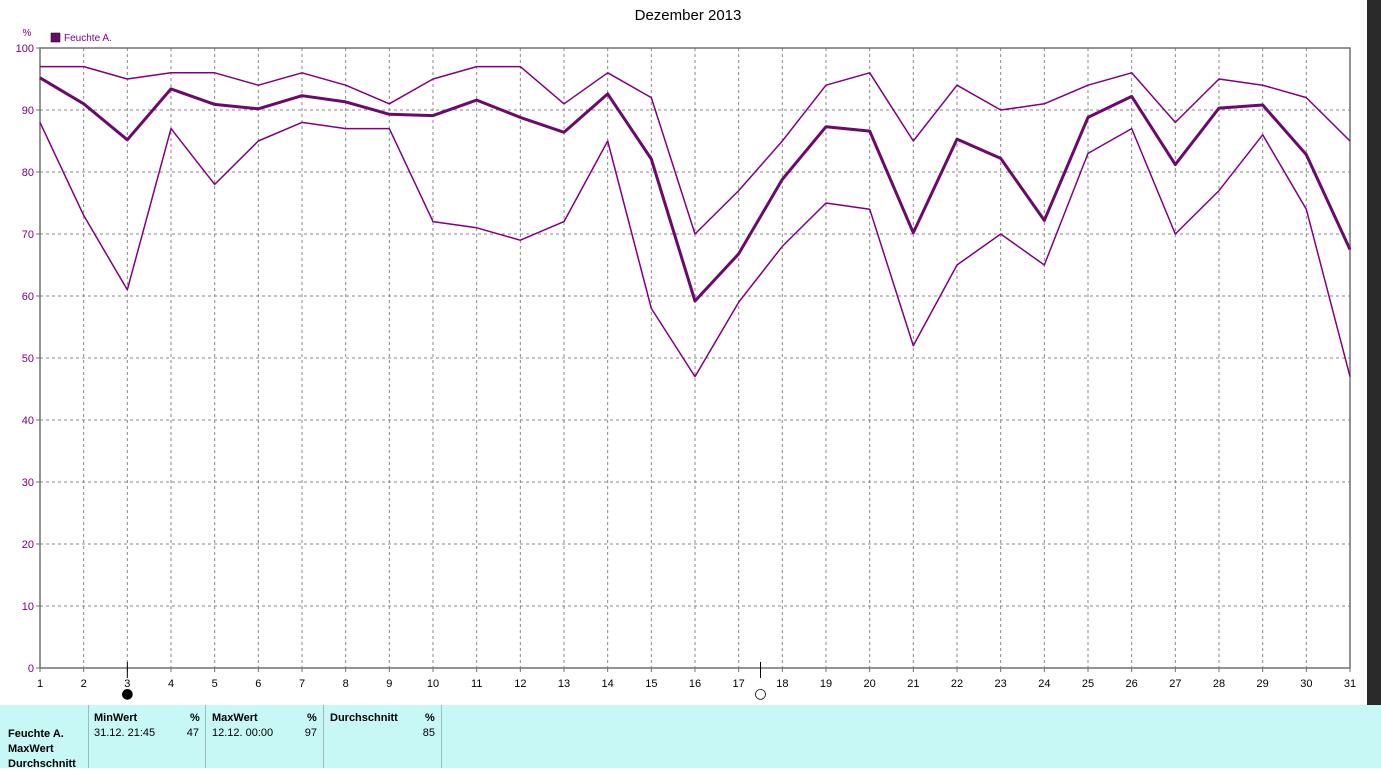  I want to click on moon-phase-markers: ● ○, so click(444, 682).